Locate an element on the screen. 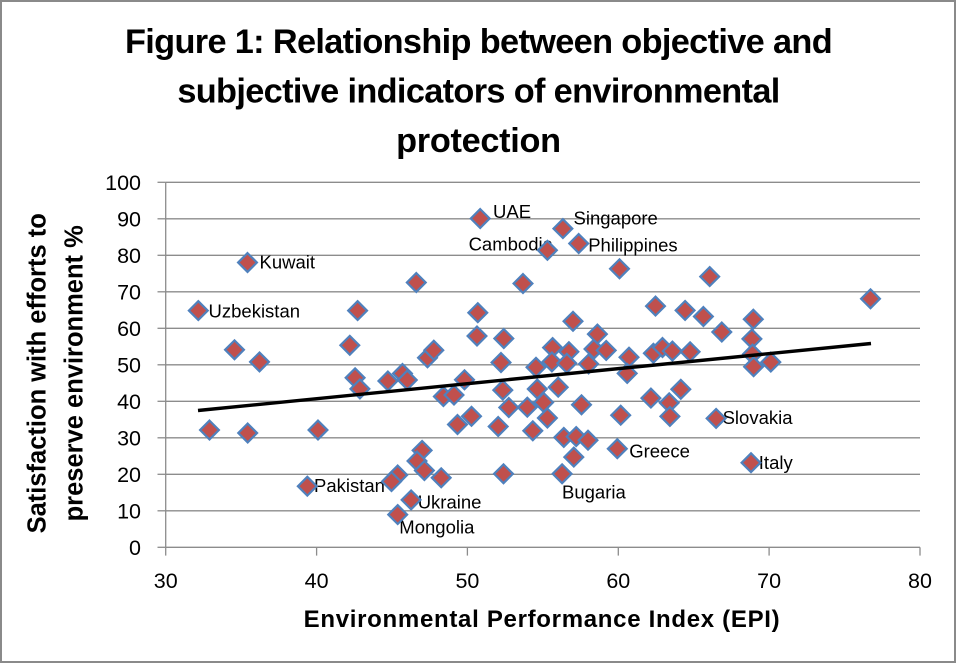  svg-text: 0 is located at coordinates (135, 548).